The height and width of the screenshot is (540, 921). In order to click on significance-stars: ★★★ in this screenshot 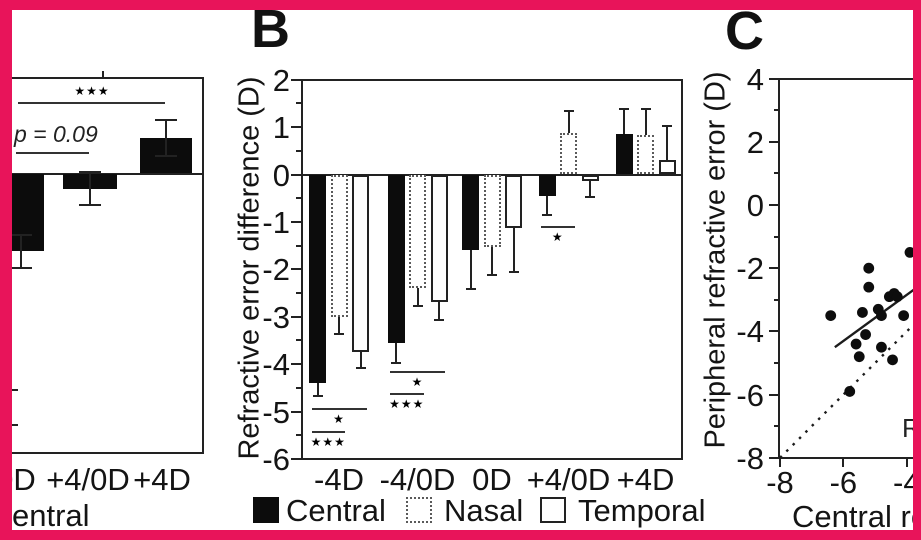, I will do `click(407, 403)`.